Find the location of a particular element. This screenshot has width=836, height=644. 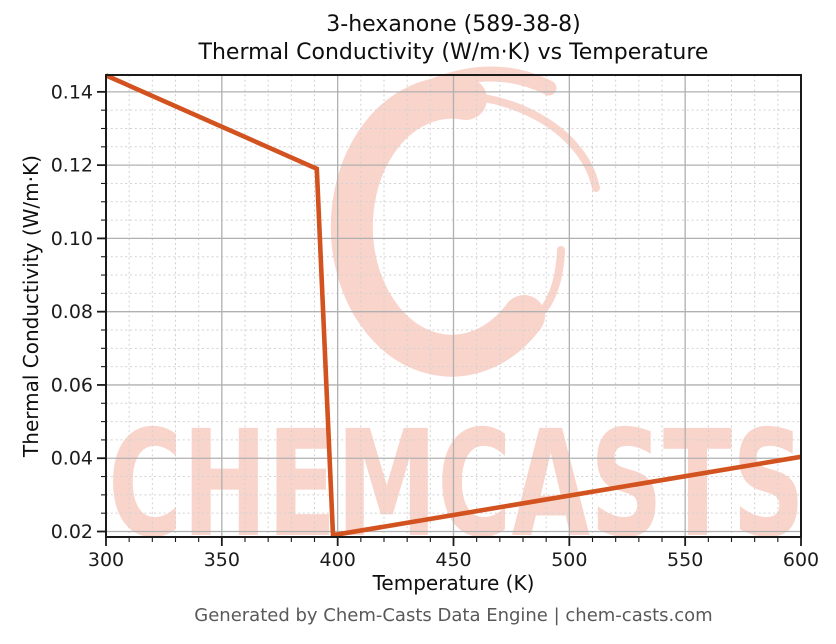

x-tick-label: 600 is located at coordinates (801, 560).